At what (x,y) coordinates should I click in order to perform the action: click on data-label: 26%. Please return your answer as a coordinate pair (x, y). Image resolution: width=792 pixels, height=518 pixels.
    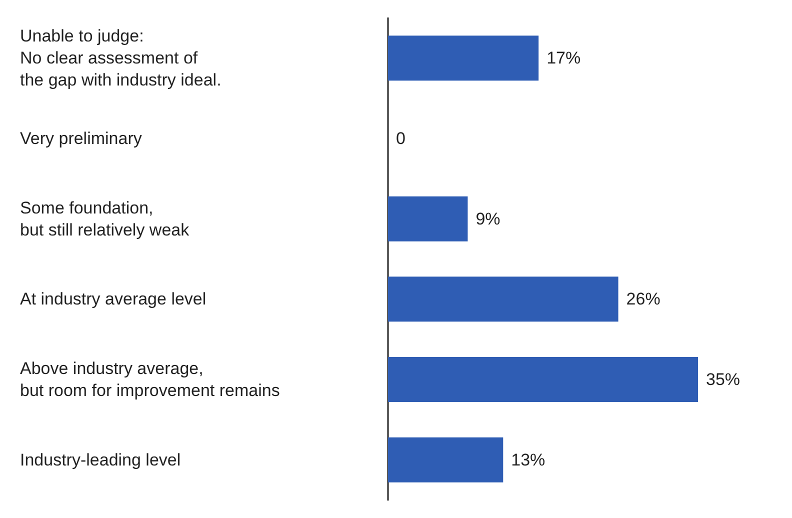
    Looking at the image, I should click on (643, 299).